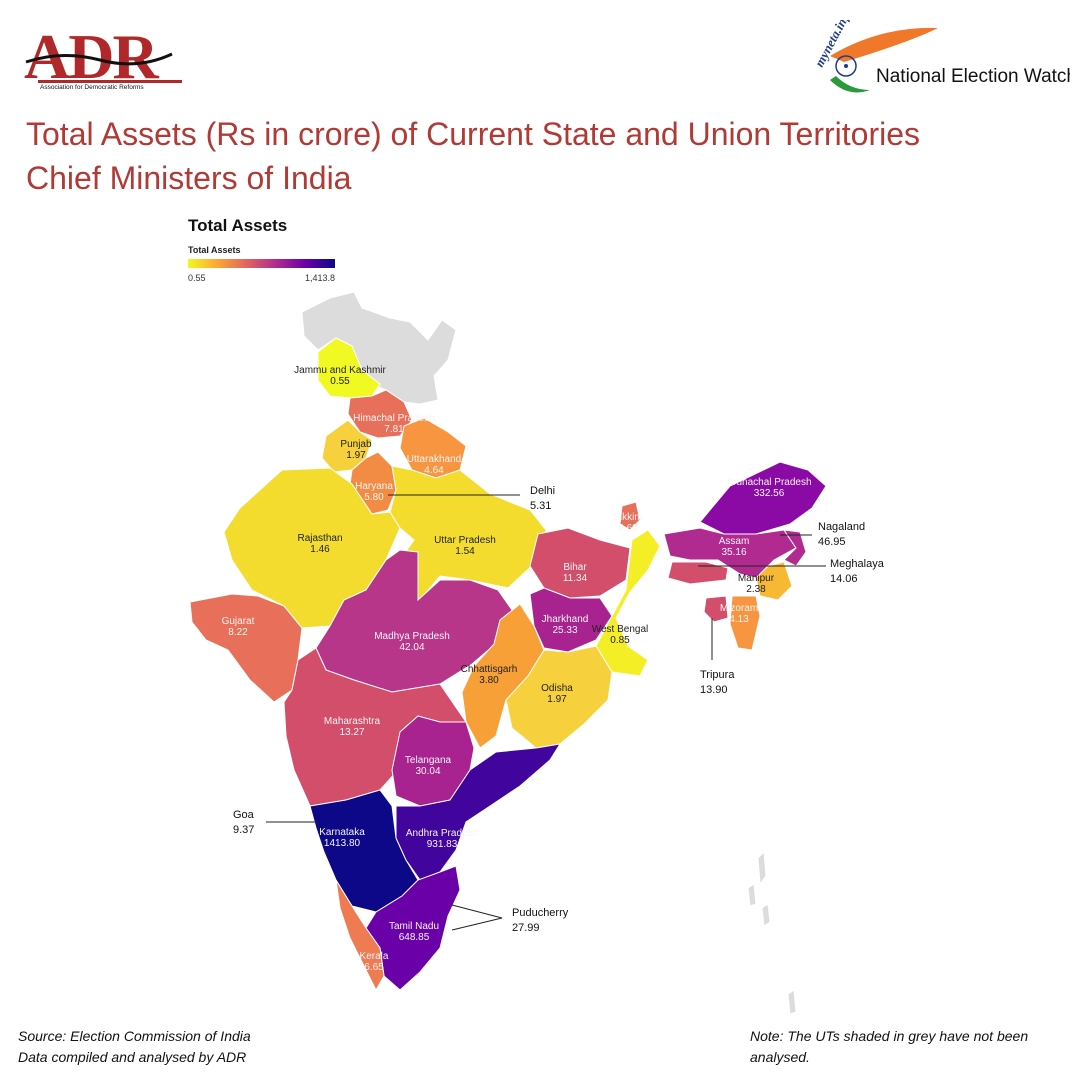 The height and width of the screenshot is (1080, 1080). I want to click on label-telangana-name: Telangana, so click(428, 760).